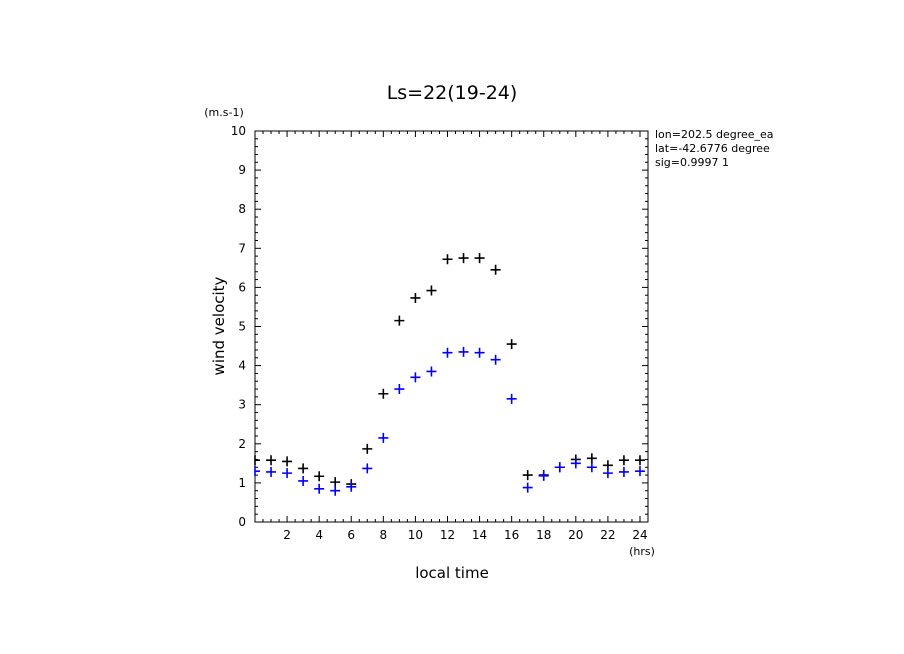 The image size is (904, 654). I want to click on x-tick-label: 8, so click(384, 535).